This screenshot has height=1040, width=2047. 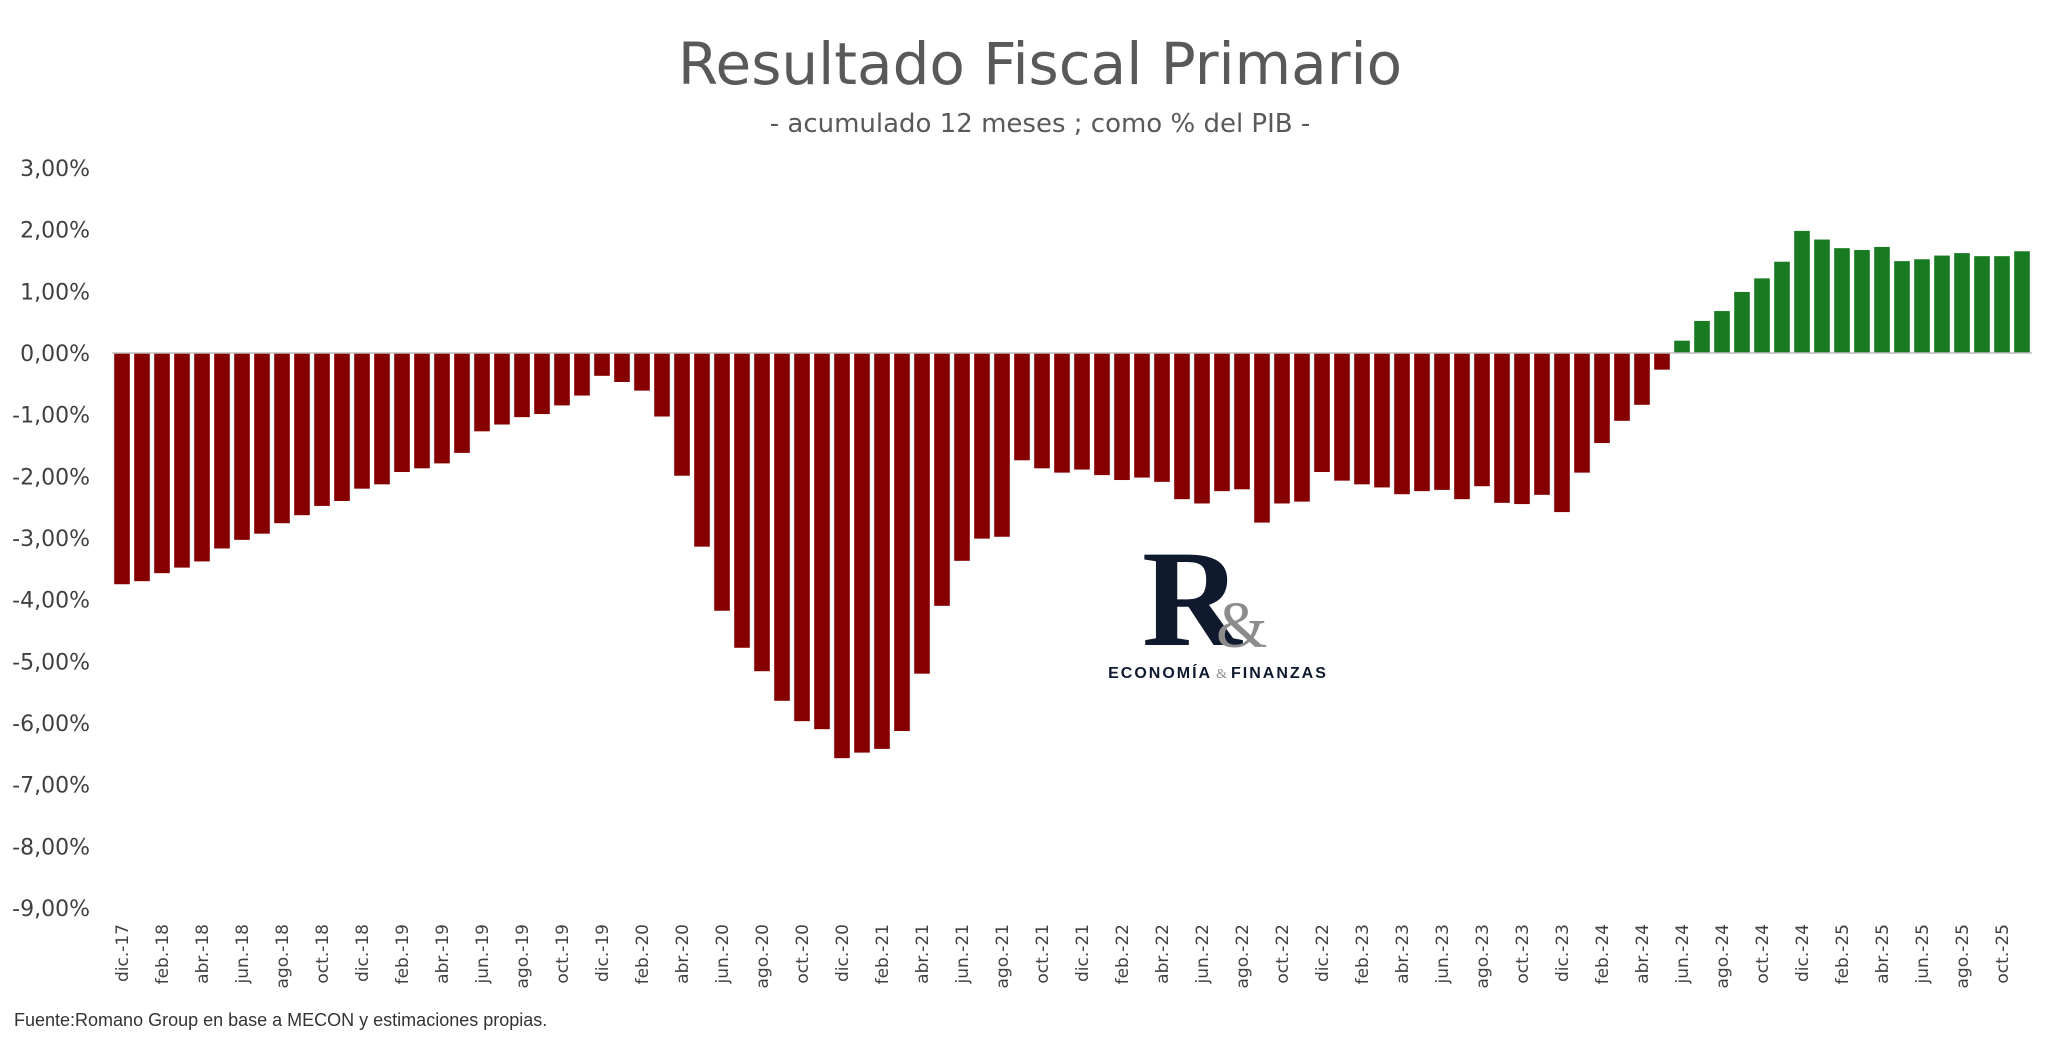 I want to click on x-tick-label: abr.-20, so click(x=683, y=954).